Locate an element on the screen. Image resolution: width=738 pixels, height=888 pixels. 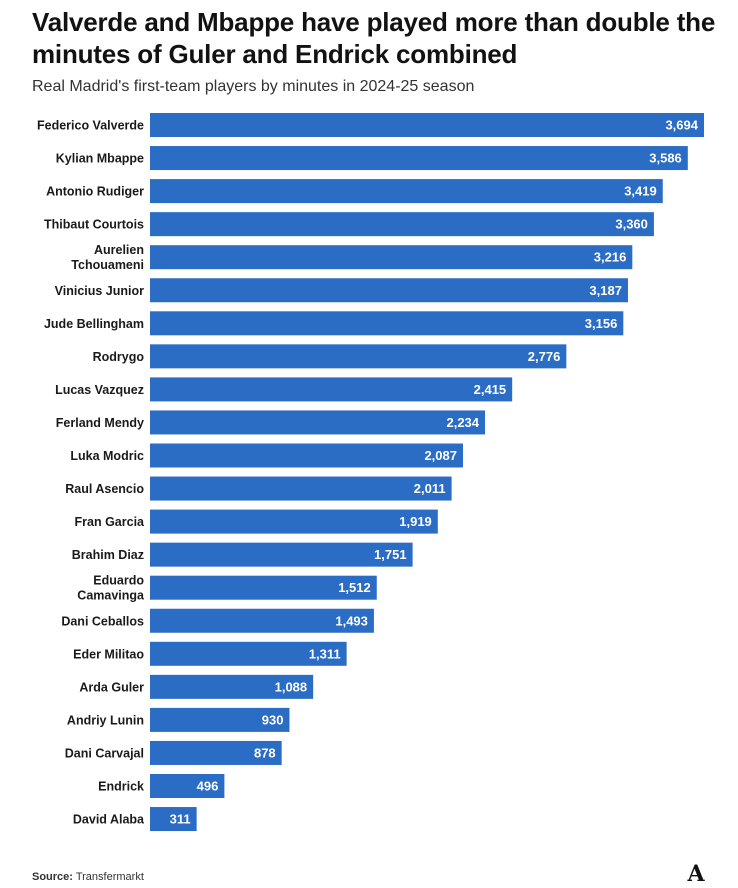
bar-group: Dani Carvajal 878 is located at coordinates (173, 752).